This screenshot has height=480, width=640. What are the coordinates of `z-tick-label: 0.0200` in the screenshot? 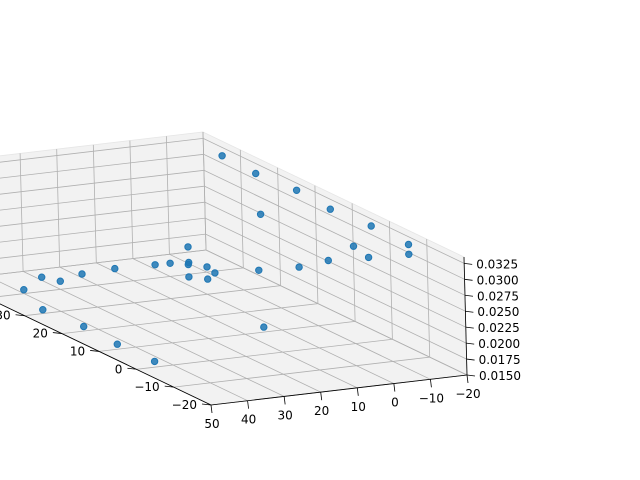 It's located at (499, 344).